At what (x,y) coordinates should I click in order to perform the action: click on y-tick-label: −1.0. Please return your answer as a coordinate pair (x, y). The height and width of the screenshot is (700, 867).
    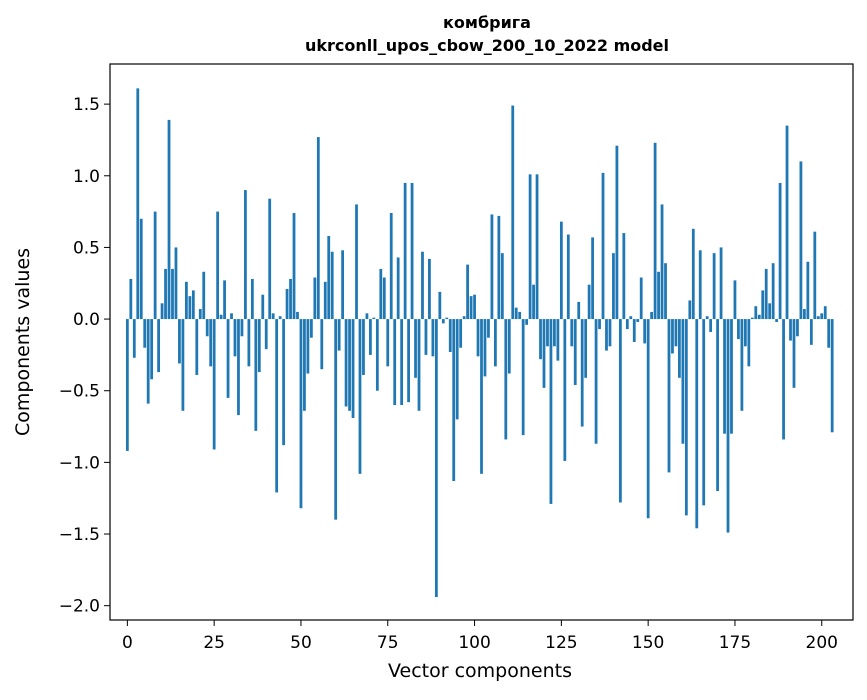
    Looking at the image, I should click on (79, 463).